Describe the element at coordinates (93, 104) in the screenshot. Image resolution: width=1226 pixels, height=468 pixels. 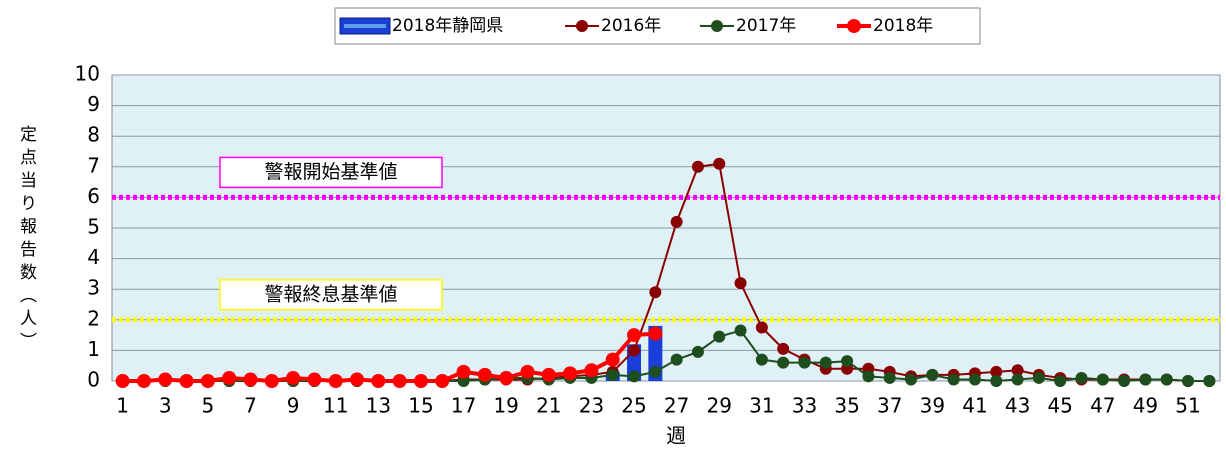
I see `y-tick-label: 9` at that location.